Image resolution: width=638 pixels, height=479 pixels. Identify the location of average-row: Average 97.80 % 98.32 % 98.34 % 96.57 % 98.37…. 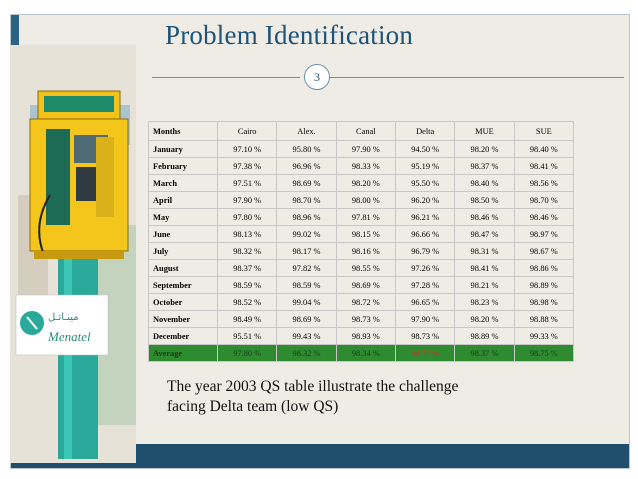
(361, 353).